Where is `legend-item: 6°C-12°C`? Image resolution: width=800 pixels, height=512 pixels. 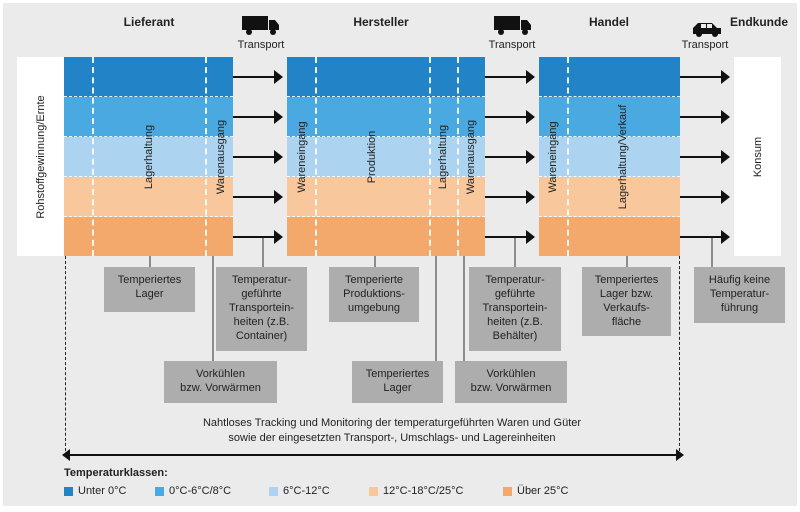 legend-item: 6°C-12°C is located at coordinates (299, 491).